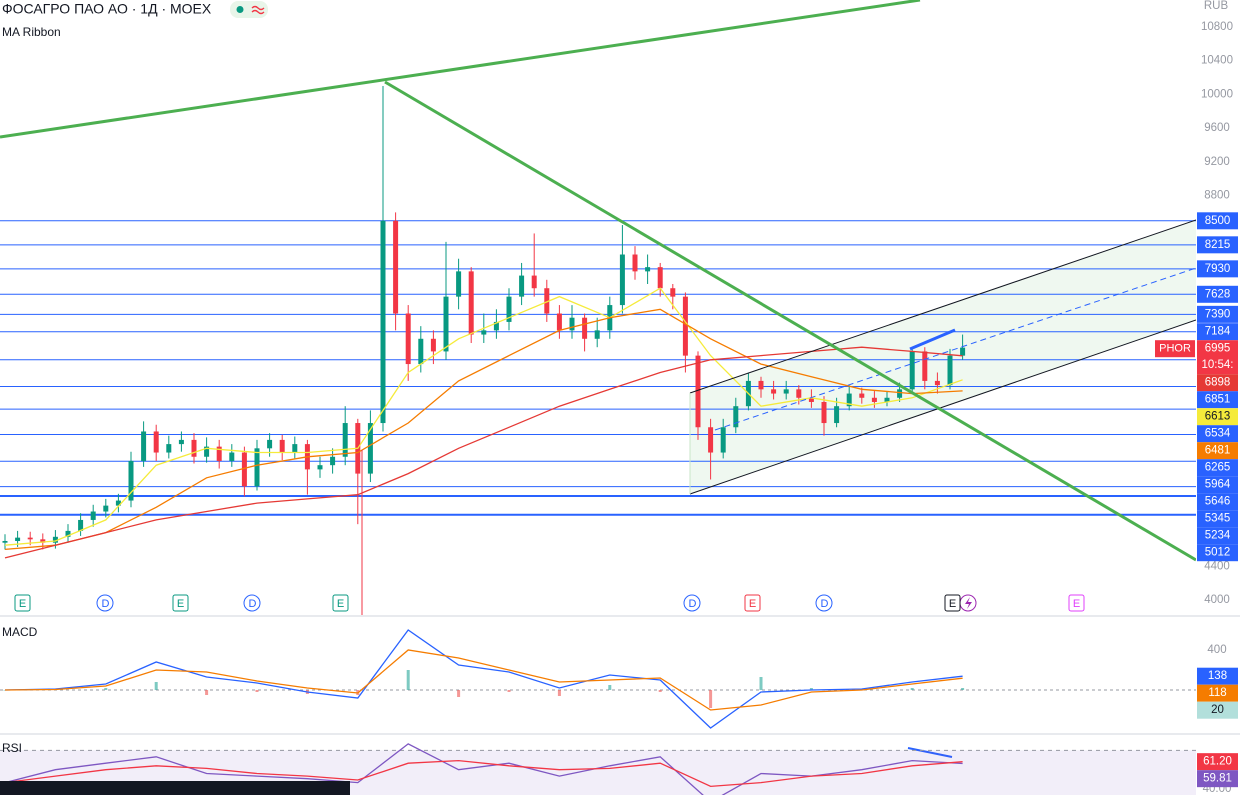  I want to click on axis-label: 5012, so click(1218, 553).